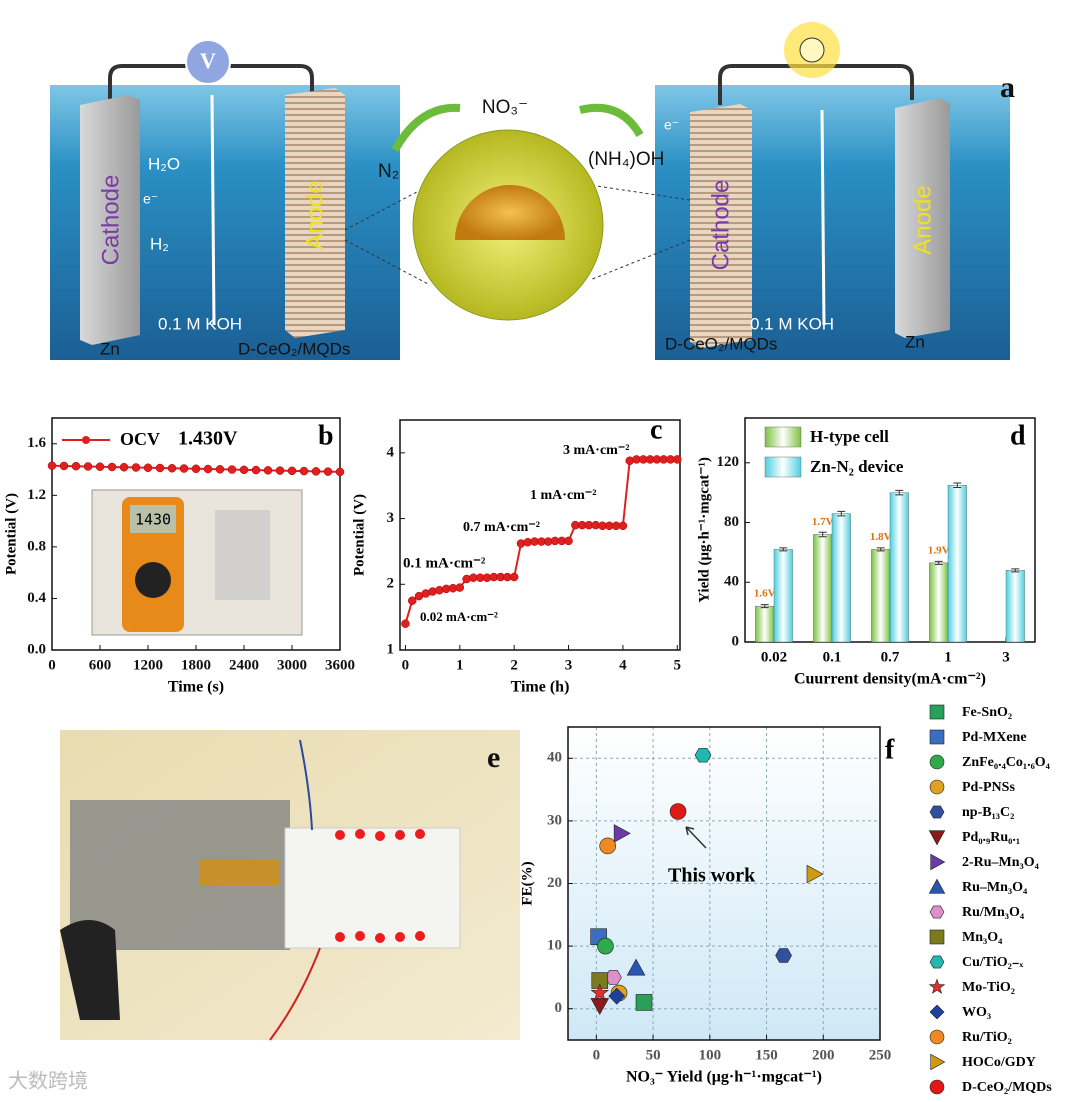 The image size is (1080, 1102). Describe the element at coordinates (359, 535) in the screenshot. I see `y-axis-label: Potential (V)` at that location.